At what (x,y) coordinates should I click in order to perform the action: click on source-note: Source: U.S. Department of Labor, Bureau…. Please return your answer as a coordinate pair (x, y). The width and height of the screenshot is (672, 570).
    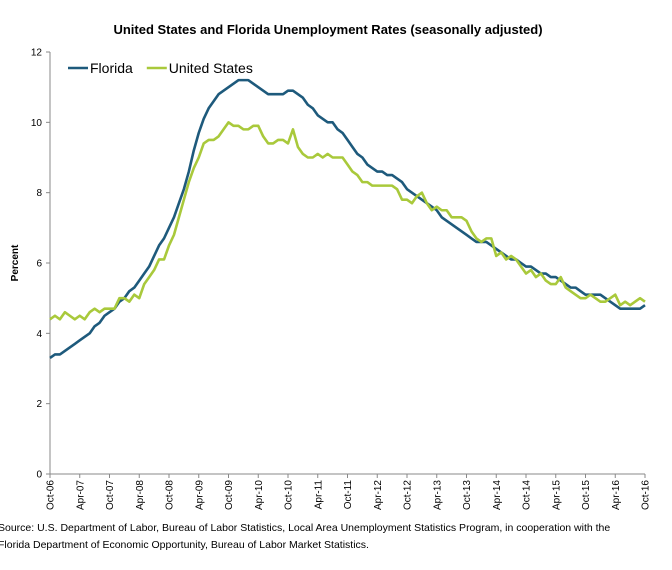
    Looking at the image, I should click on (305, 528).